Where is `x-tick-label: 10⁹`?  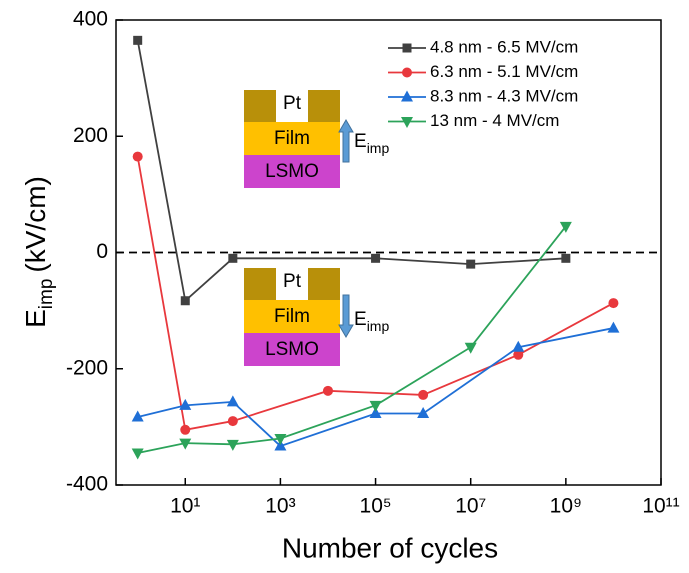 x-tick-label: 10⁹ is located at coordinates (566, 506).